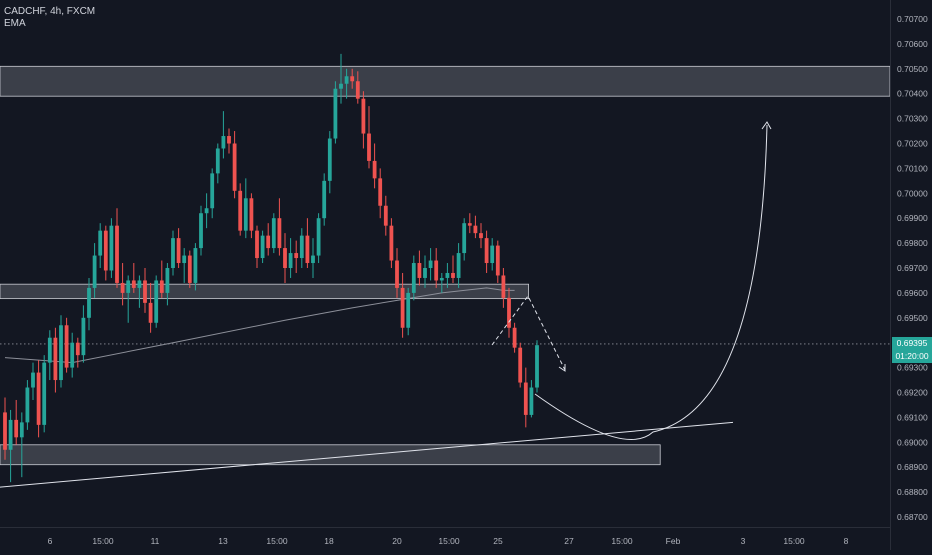 The image size is (932, 555). Describe the element at coordinates (569, 541) in the screenshot. I see `time-tick-label: 27` at that location.